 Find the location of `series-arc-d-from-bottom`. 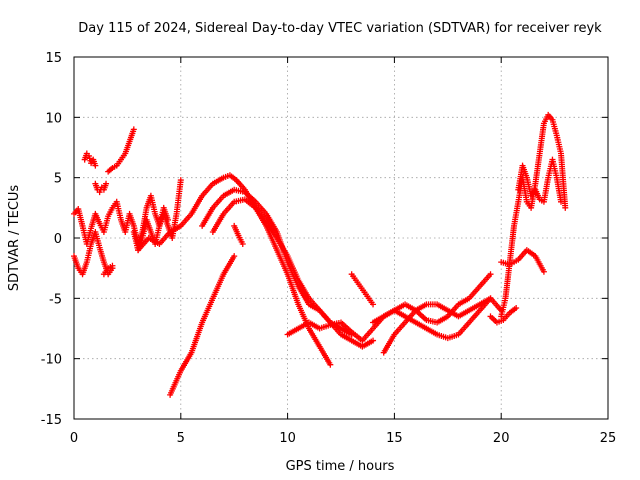

series-arc-d-from-bottom is located at coordinates (202, 325).